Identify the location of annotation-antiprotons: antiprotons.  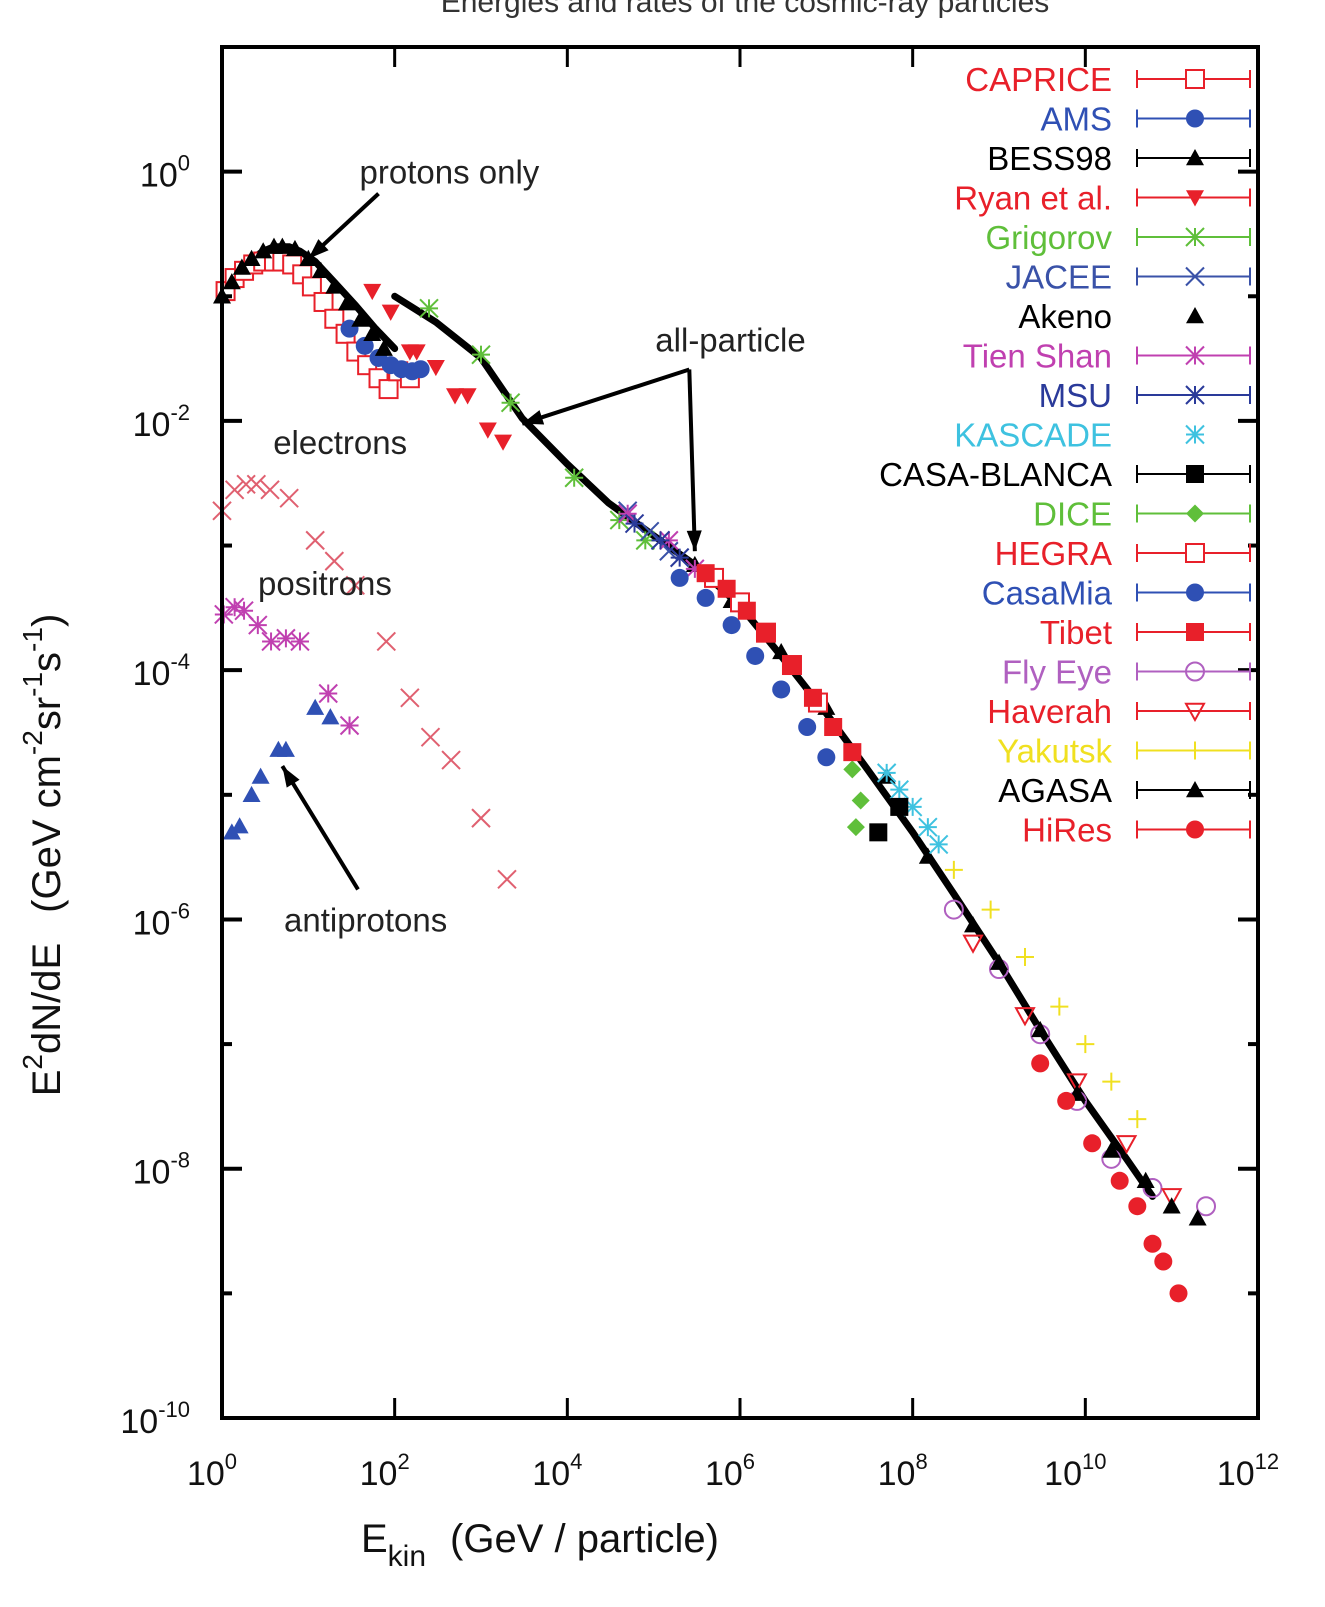
(365, 919).